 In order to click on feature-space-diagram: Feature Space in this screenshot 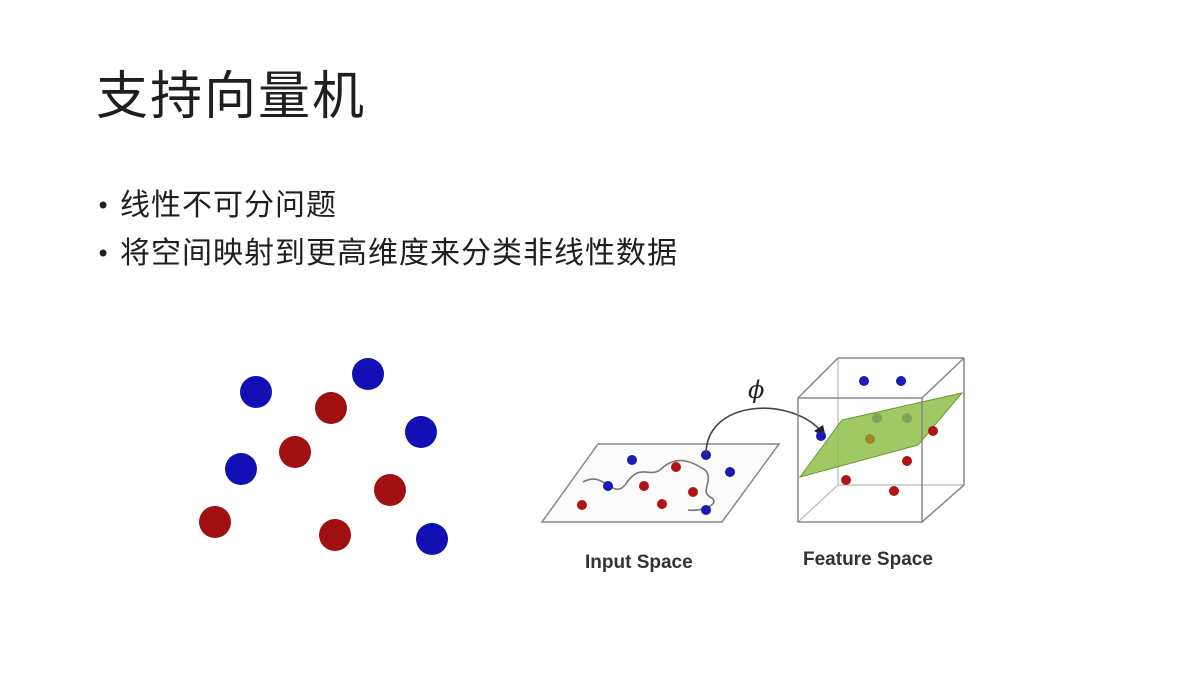, I will do `click(881, 463)`.